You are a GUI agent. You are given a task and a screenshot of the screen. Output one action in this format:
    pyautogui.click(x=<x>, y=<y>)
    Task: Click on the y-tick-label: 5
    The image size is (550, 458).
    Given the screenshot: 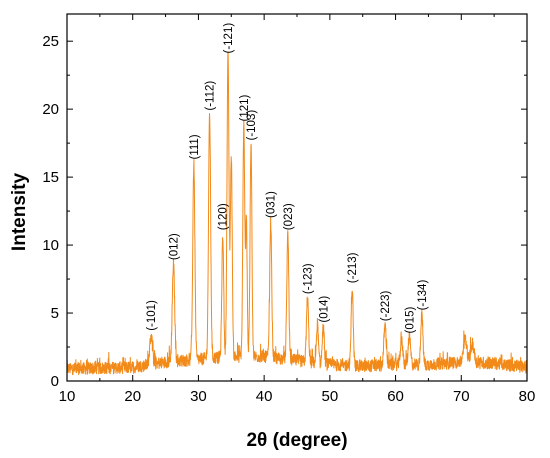 What is the action you would take?
    pyautogui.click(x=55, y=313)
    